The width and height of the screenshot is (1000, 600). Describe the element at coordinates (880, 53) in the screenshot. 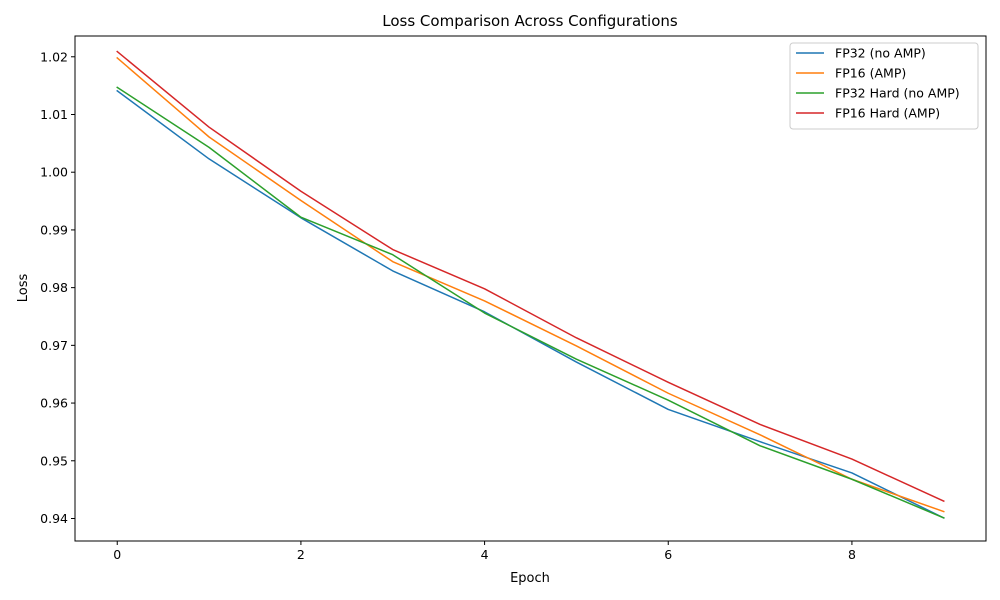

I see `legend-label-1: FP32 (no AMP)` at that location.